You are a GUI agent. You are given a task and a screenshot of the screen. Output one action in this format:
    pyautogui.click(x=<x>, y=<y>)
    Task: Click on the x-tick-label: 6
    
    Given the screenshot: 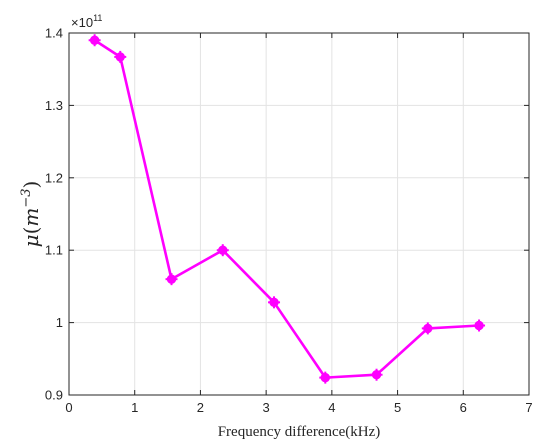 What is the action you would take?
    pyautogui.click(x=463, y=407)
    